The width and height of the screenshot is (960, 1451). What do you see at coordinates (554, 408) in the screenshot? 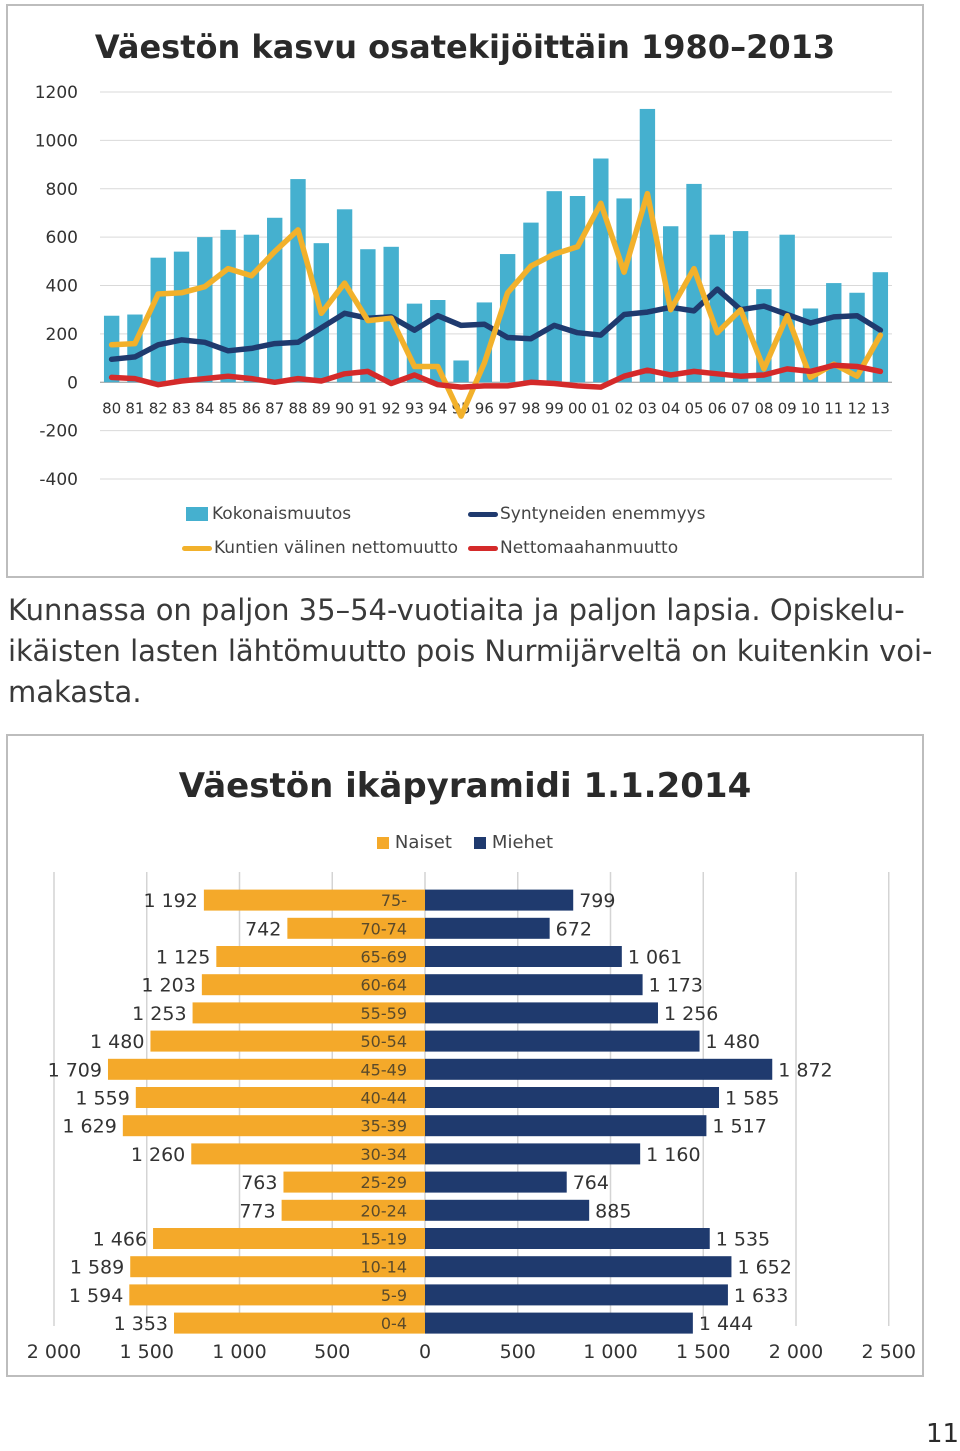
I see `x-tick-label: 99` at bounding box center [554, 408].